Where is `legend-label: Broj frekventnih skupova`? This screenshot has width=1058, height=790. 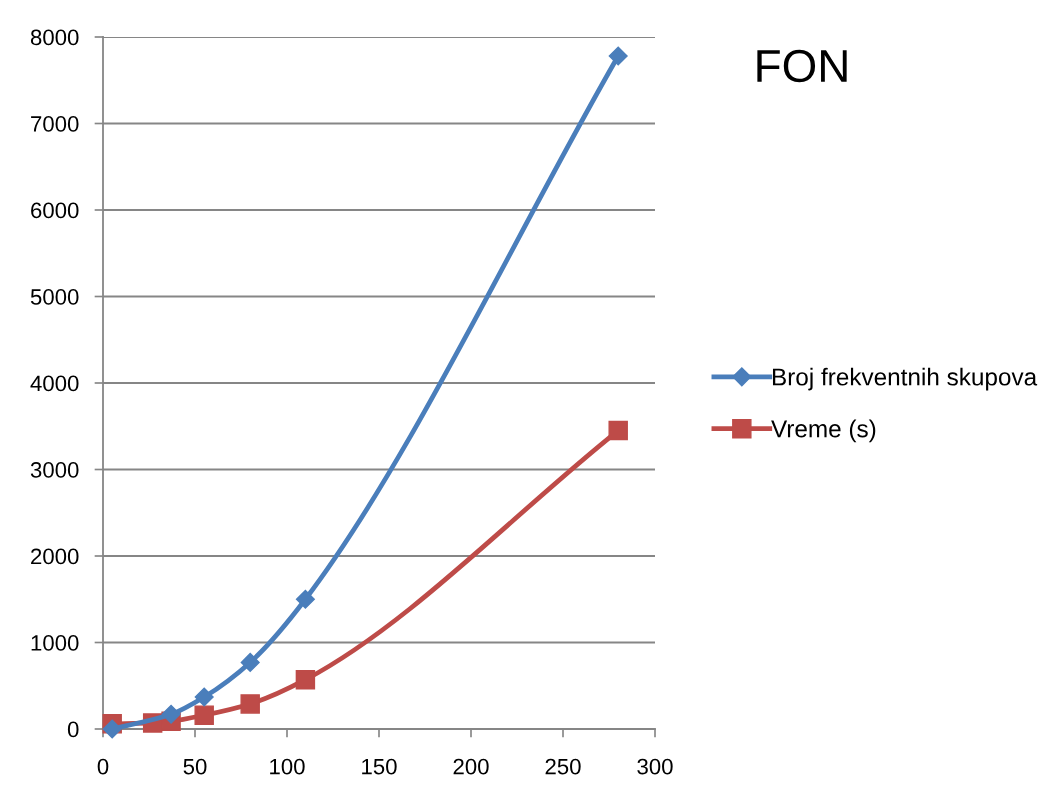
legend-label: Broj frekventnih skupova is located at coordinates (905, 379).